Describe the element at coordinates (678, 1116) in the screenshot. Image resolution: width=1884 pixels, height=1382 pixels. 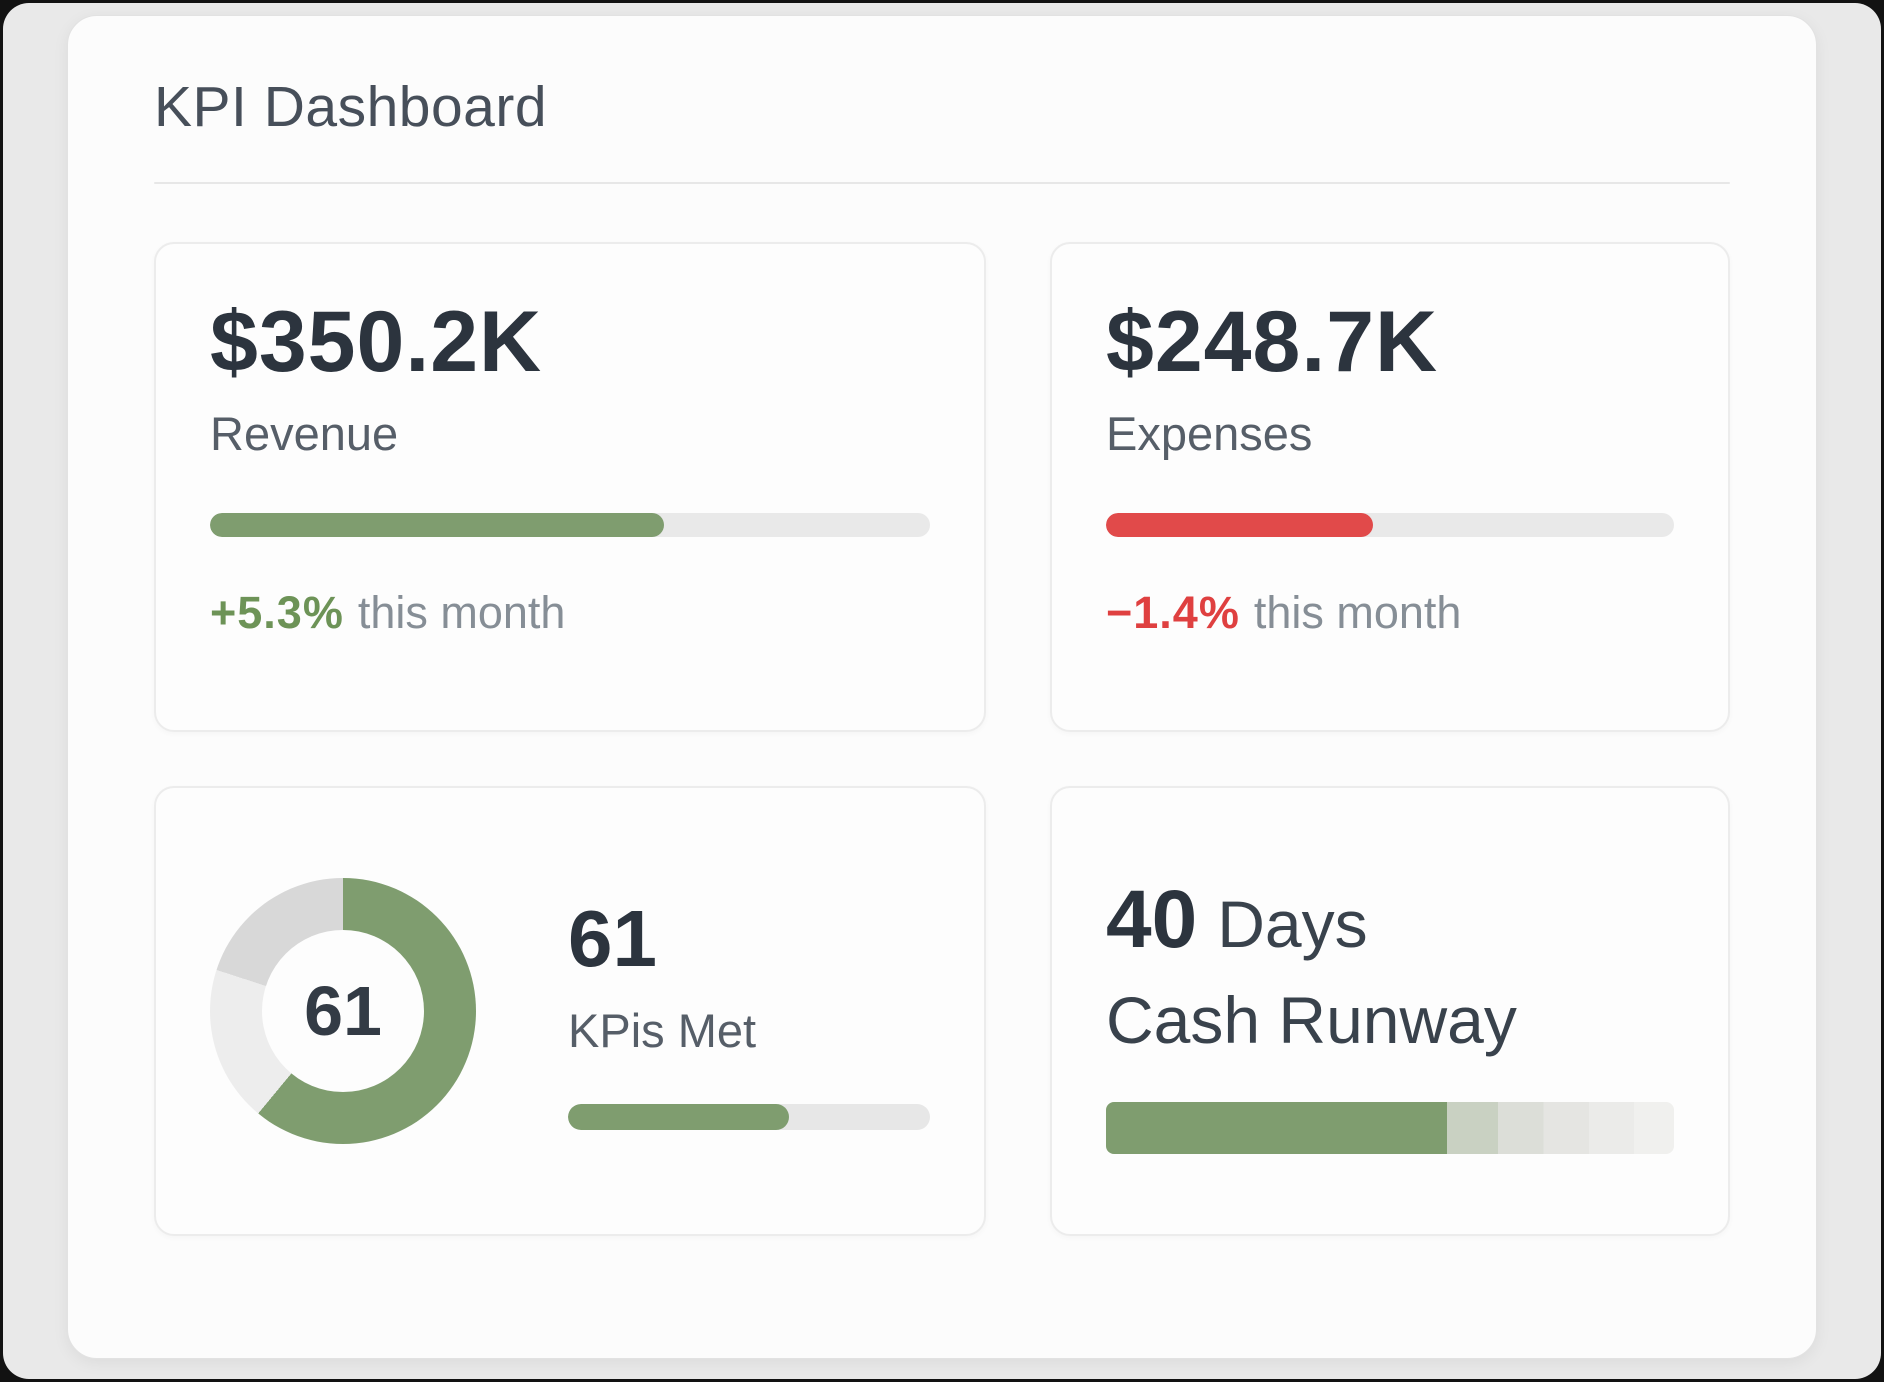
I see `kpis-met-progress-fill` at that location.